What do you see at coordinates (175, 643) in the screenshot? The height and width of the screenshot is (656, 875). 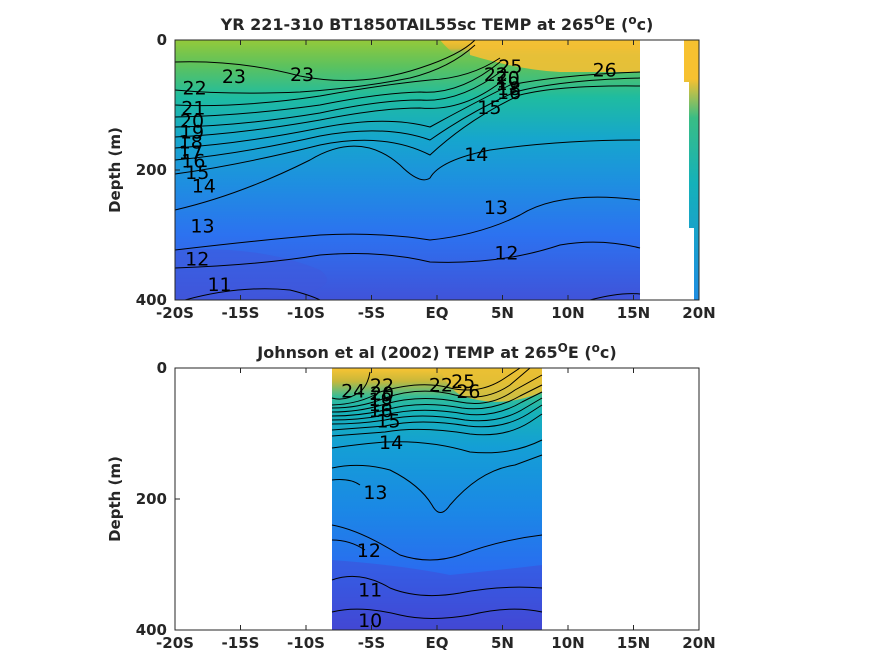 I see `bottom-x-tick-label: -20S` at bounding box center [175, 643].